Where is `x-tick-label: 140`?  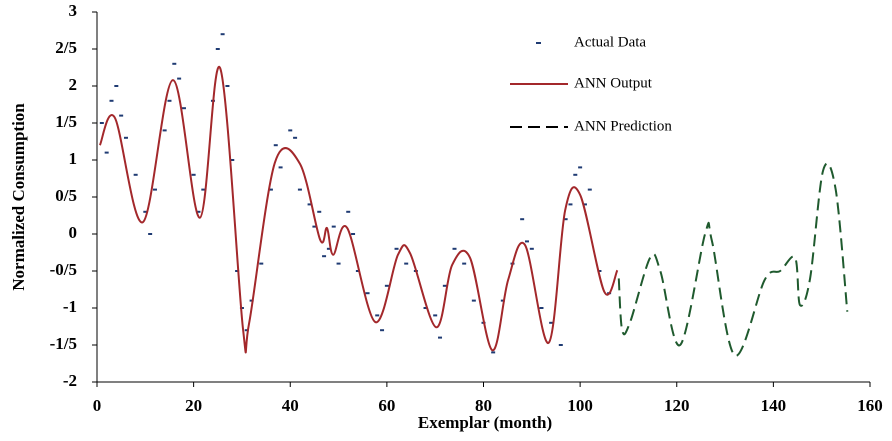
x-tick-label: 140 is located at coordinates (774, 405).